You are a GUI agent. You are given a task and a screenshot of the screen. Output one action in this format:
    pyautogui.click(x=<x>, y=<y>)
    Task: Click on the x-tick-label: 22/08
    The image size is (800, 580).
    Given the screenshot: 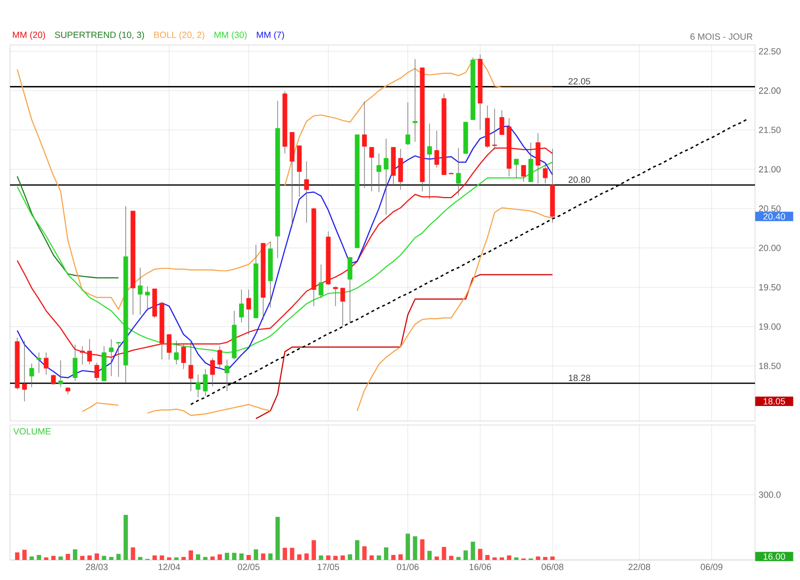 What is the action you would take?
    pyautogui.click(x=639, y=567)
    